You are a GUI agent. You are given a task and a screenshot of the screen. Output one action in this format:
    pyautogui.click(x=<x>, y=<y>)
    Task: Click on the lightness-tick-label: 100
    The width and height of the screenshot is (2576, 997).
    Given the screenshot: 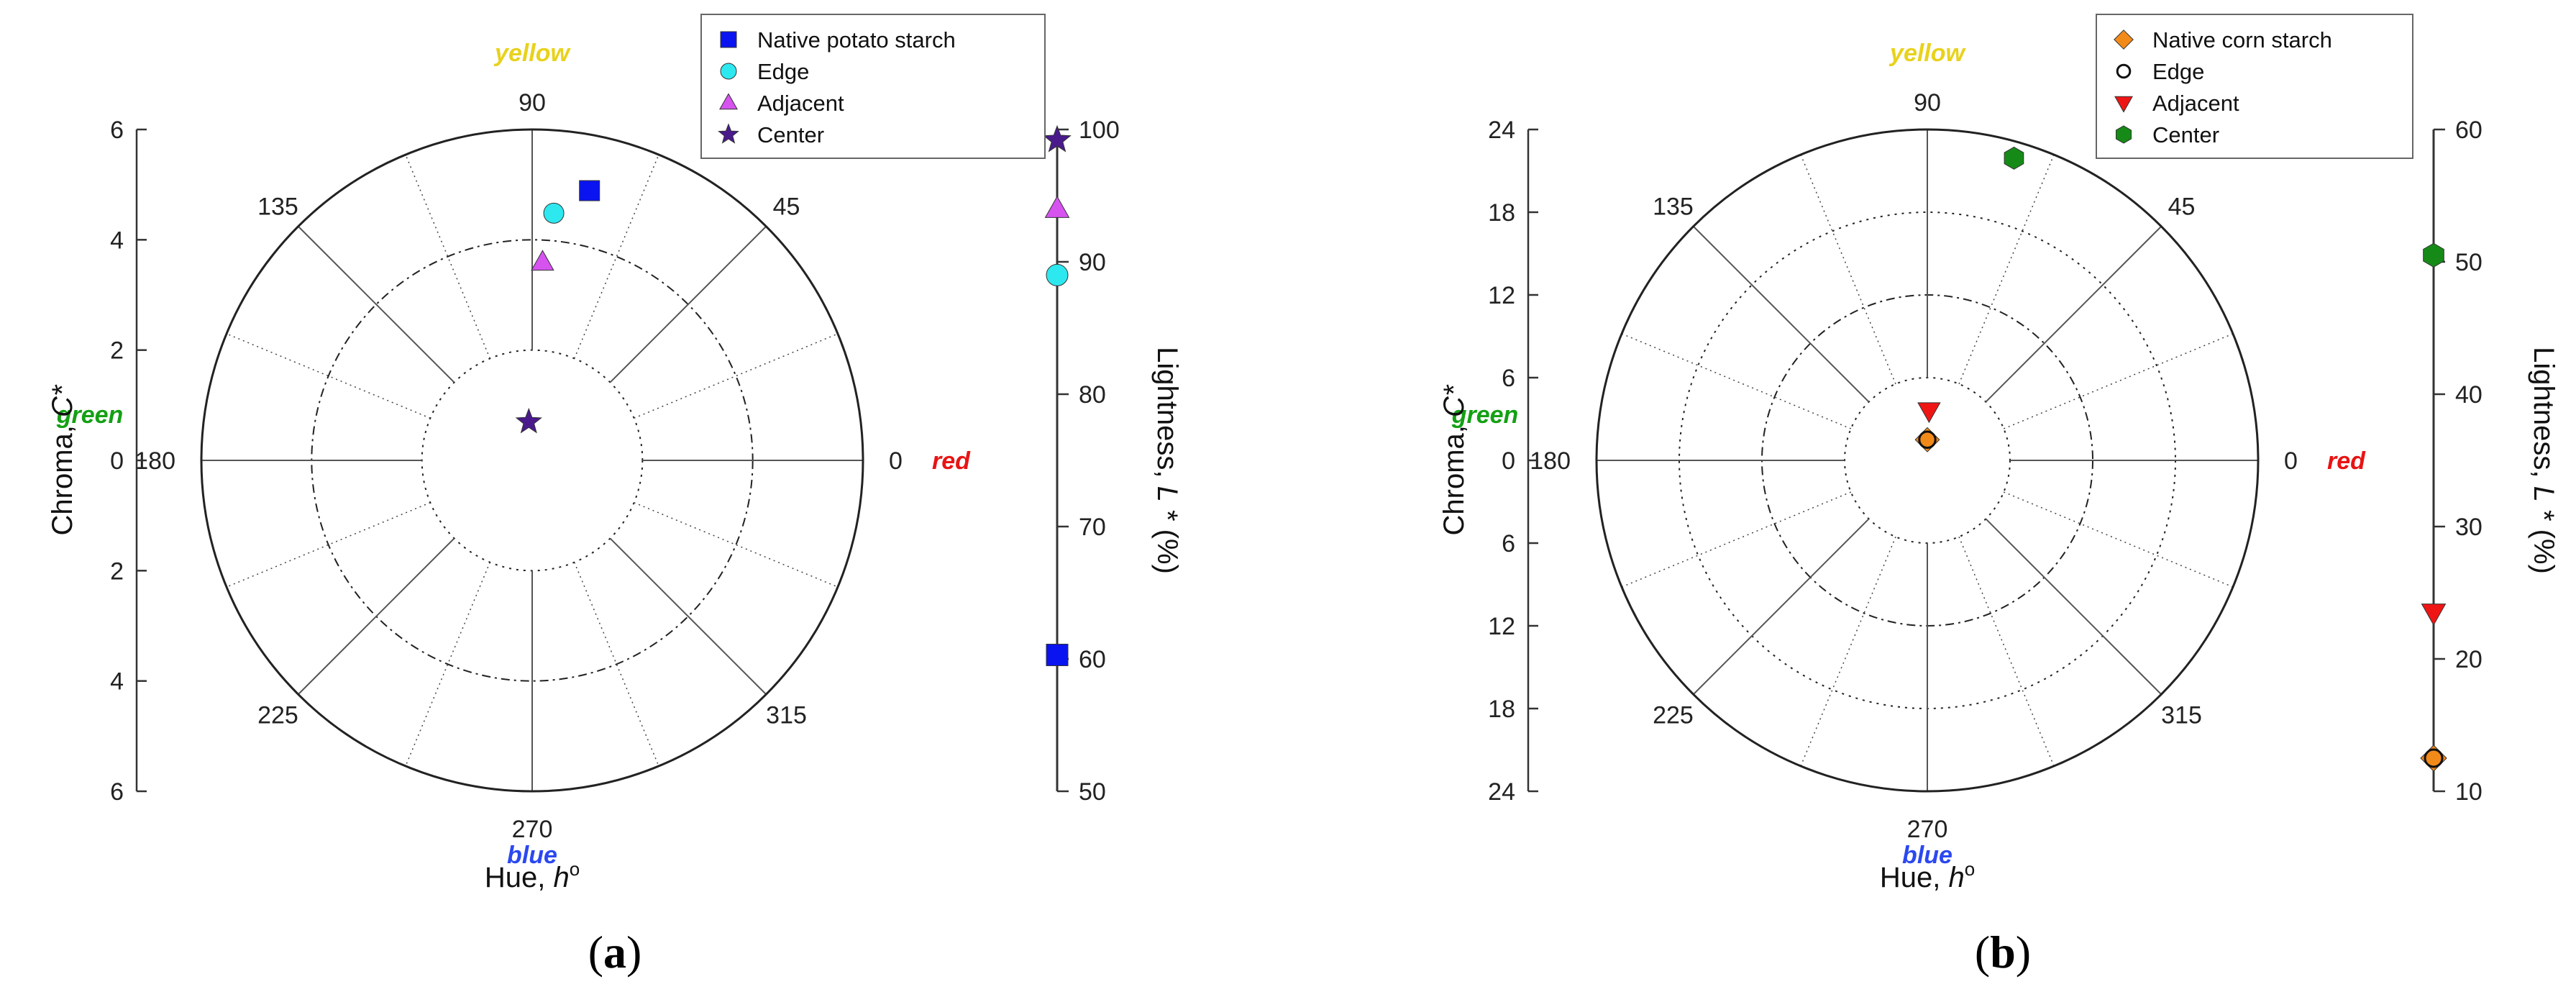 What is the action you would take?
    pyautogui.click(x=1099, y=131)
    